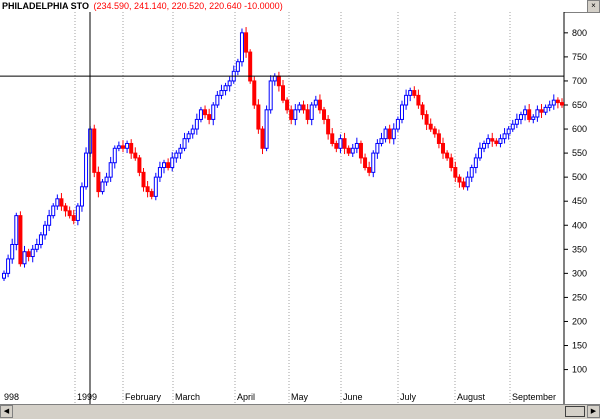 This screenshot has width=600, height=419. What do you see at coordinates (534, 397) in the screenshot?
I see `x-axis-label: September` at bounding box center [534, 397].